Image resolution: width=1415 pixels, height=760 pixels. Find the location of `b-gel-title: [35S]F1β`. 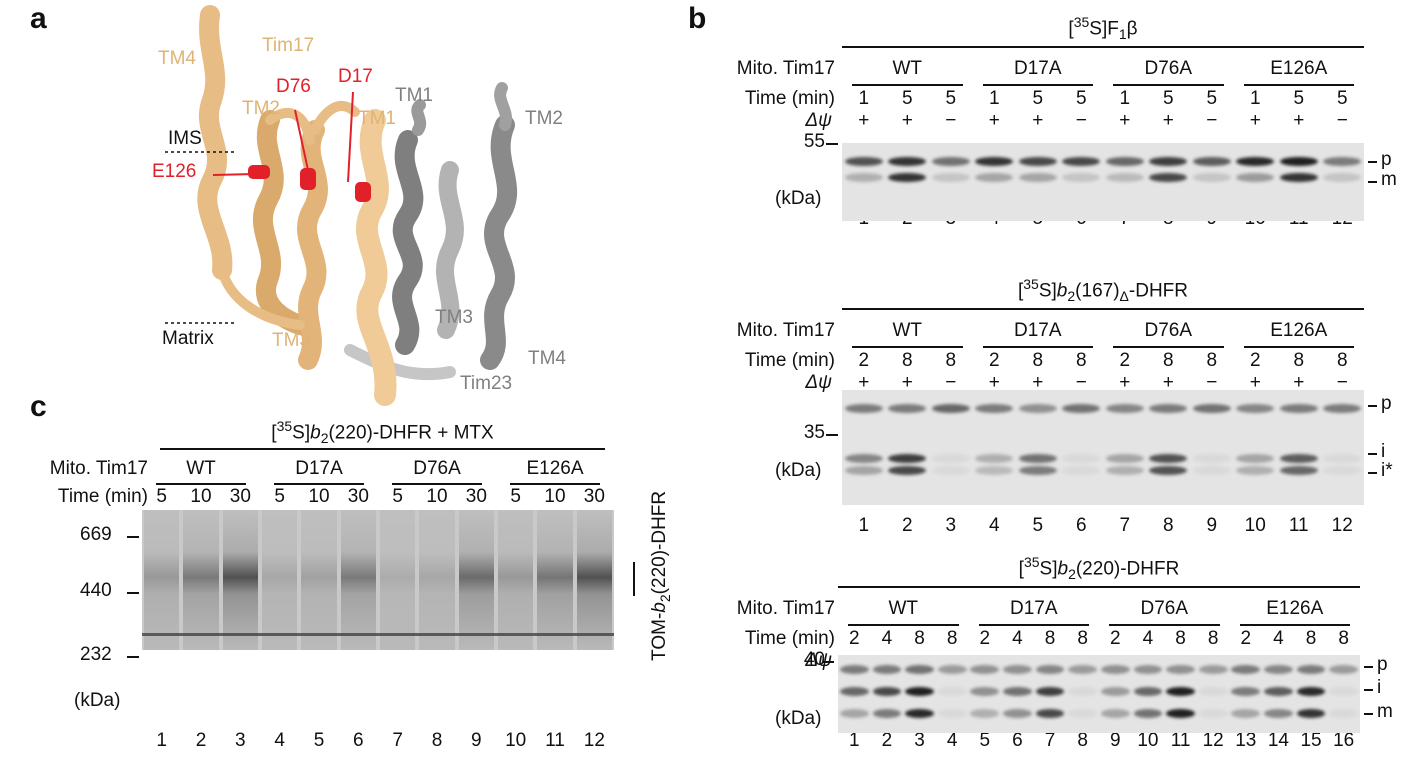

b-gel-title: [35S]F1β is located at coordinates (1103, 28).